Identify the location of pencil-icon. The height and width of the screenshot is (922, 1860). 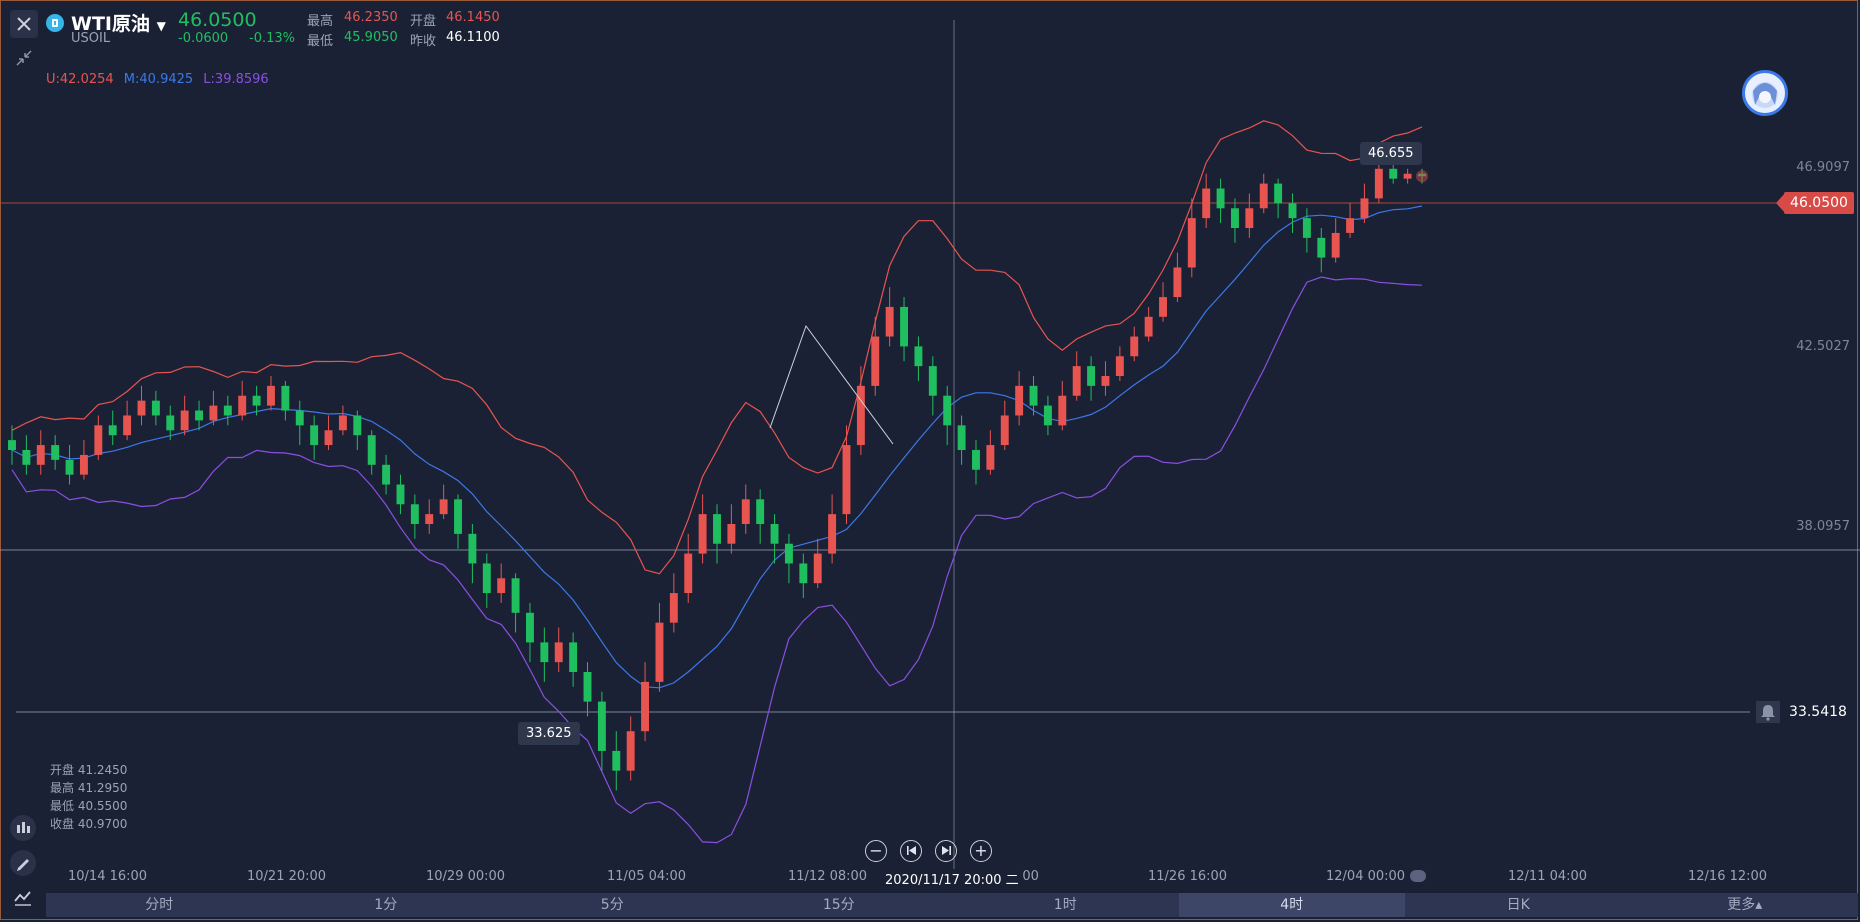
(23, 865).